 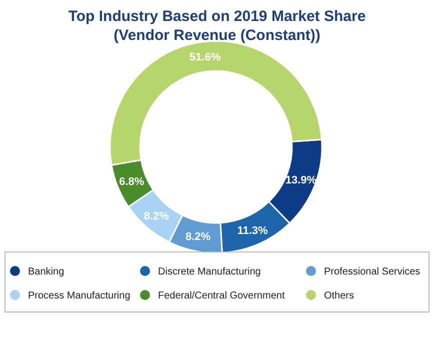 I want to click on legend-label: Process Manufacturing, so click(x=79, y=296).